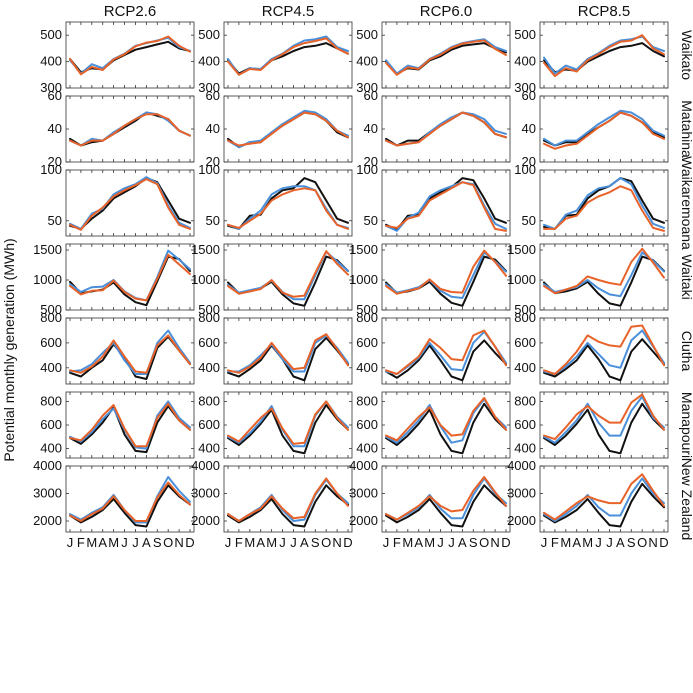 Image resolution: width=693 pixels, height=693 pixels. I want to click on region-label-waikato: Waikato, so click(686, 55).